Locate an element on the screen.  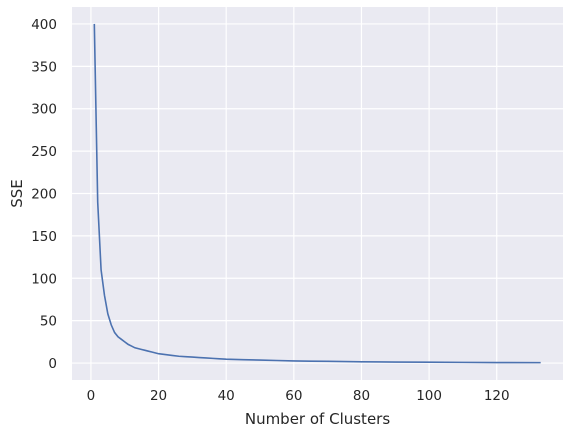
x-tick-label: 120 is located at coordinates (497, 396).